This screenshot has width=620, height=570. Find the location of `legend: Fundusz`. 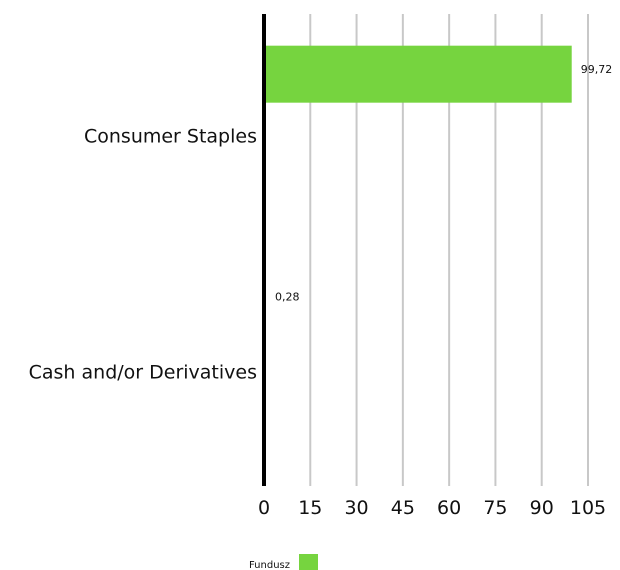

legend: Fundusz is located at coordinates (283, 562).